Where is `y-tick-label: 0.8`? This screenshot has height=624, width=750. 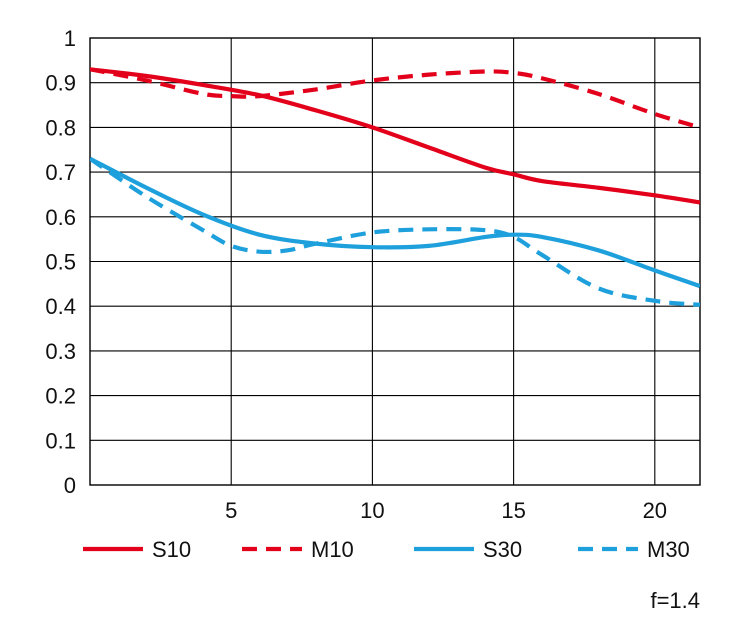
y-tick-label: 0.8 is located at coordinates (60, 127).